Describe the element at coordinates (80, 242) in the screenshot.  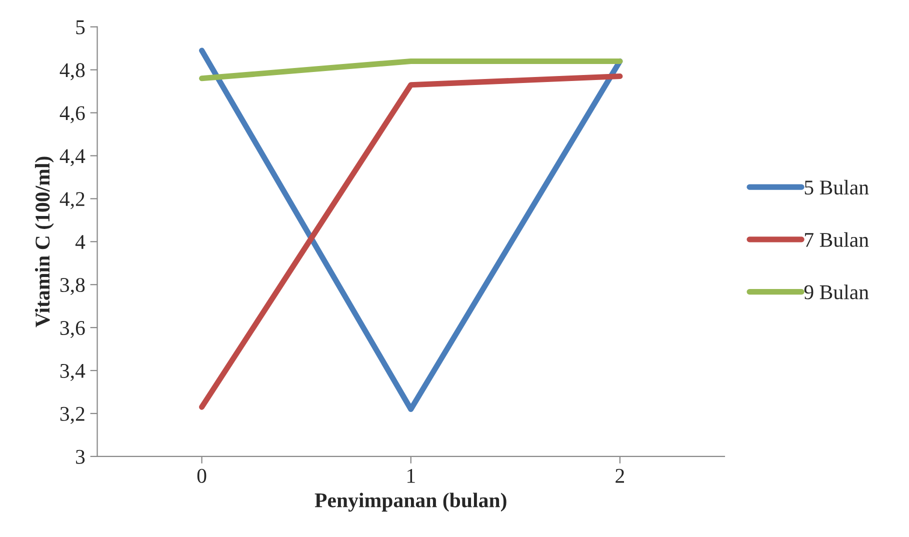
I see `y-tick-label: 4` at that location.